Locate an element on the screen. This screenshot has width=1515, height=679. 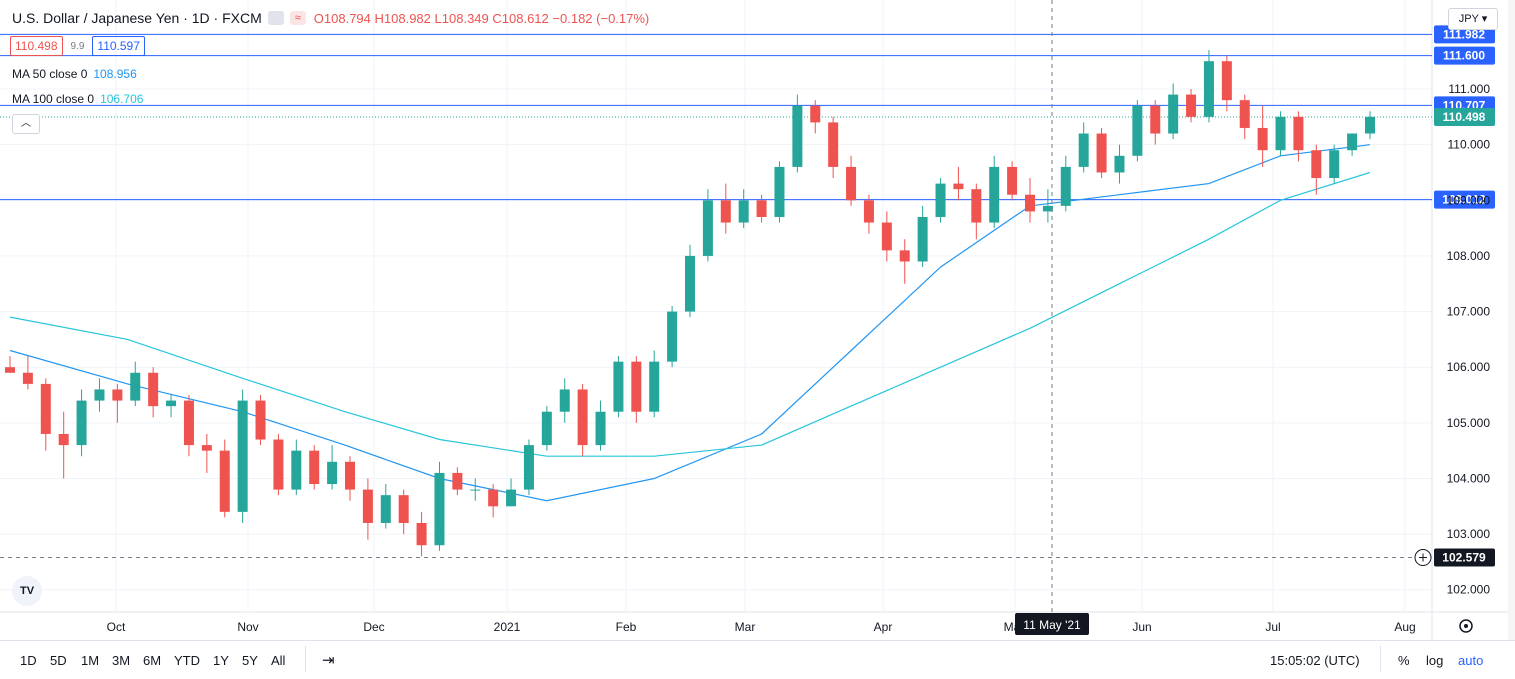
symbol-title: U.S. Dollar / Japanese Yen · 1D · FXCM is located at coordinates (137, 18).